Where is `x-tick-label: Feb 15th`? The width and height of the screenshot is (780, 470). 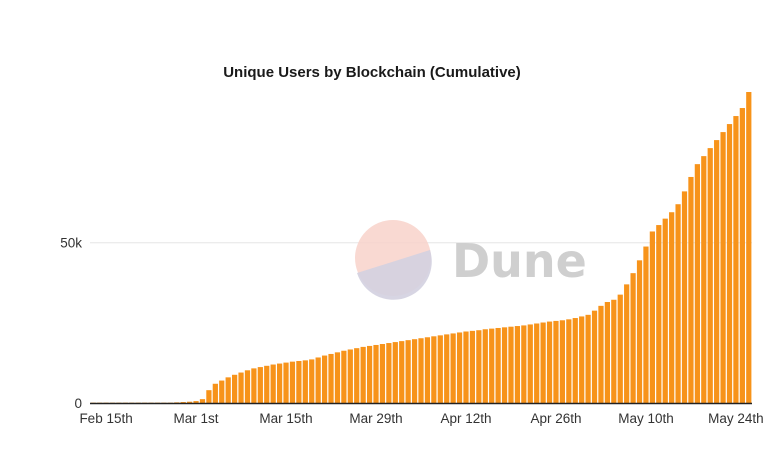 x-tick-label: Feb 15th is located at coordinates (105, 418).